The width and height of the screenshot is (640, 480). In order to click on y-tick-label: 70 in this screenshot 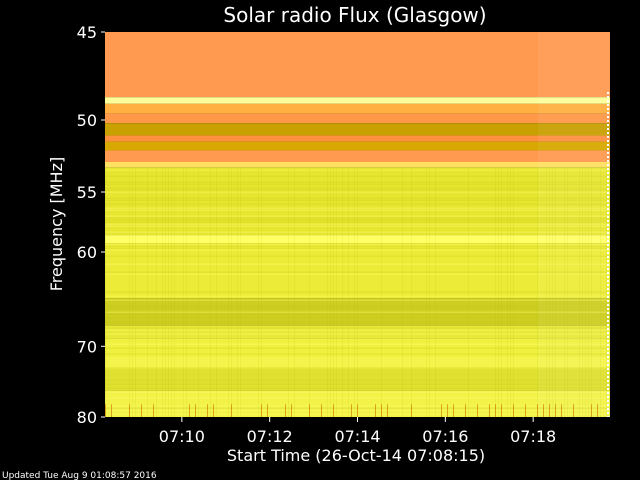, I will do `click(87, 346)`.